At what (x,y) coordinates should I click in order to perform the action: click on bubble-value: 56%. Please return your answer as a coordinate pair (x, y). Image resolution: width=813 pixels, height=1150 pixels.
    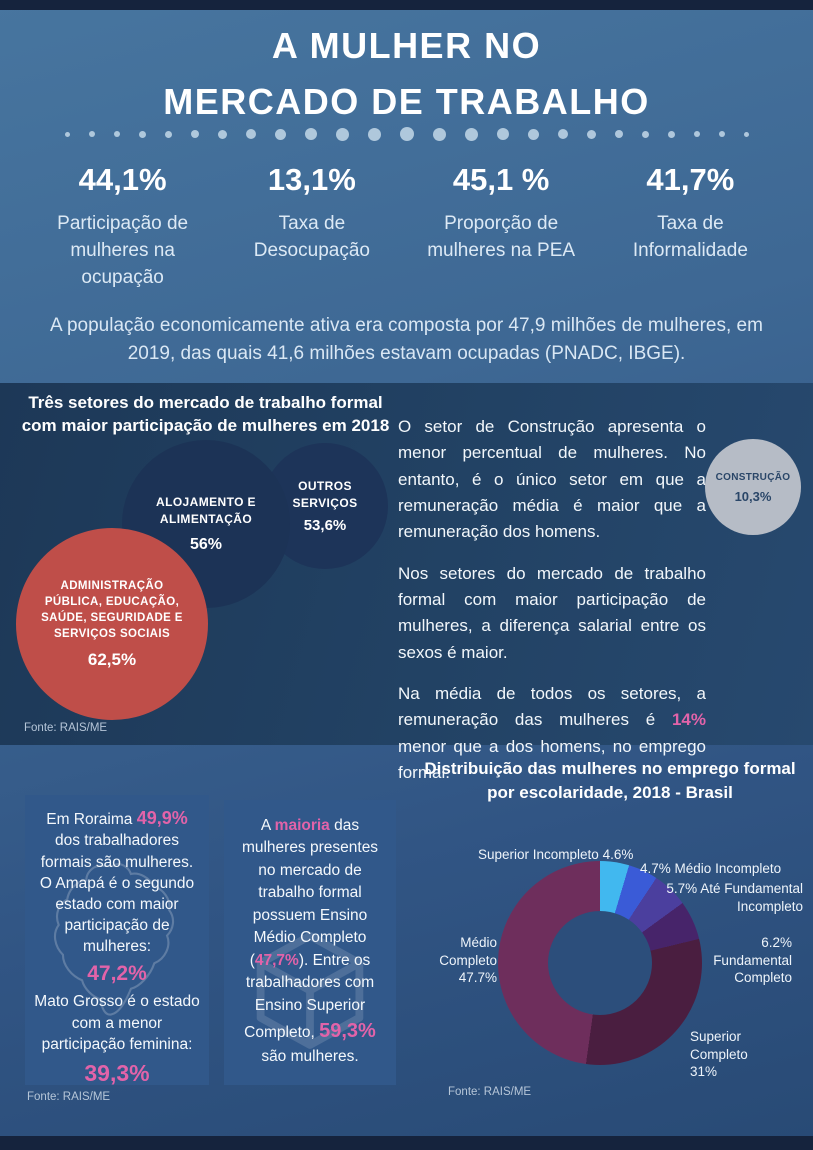
    Looking at the image, I should click on (206, 544).